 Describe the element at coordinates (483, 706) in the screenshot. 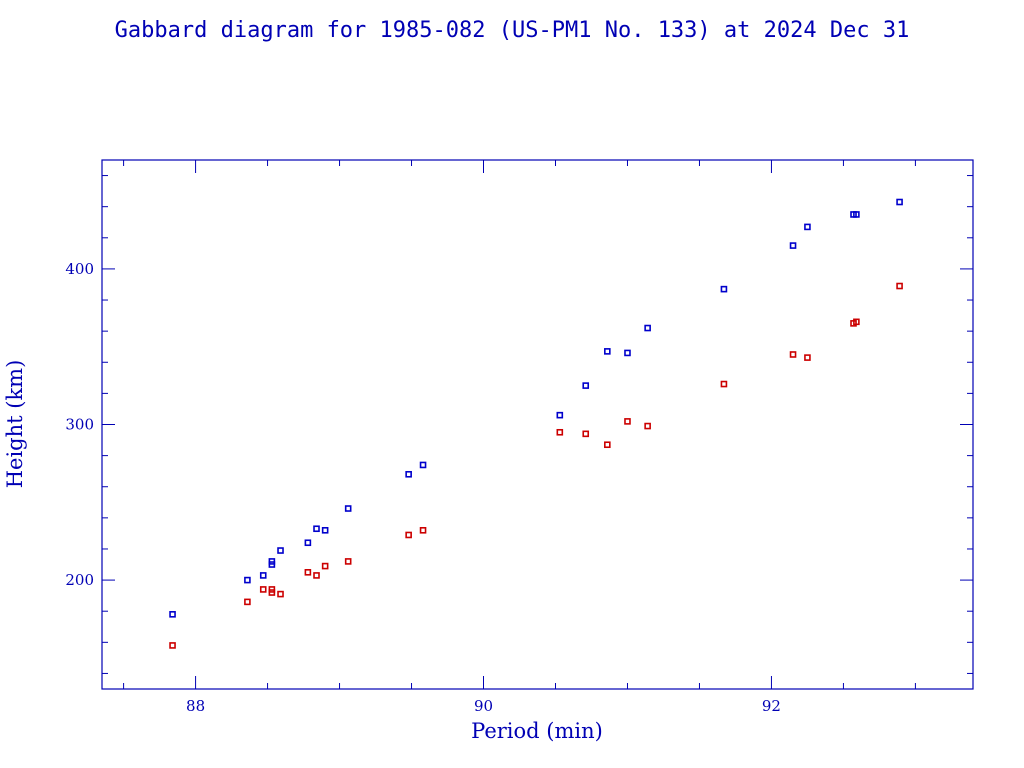

I see `x-tick-label: 90` at that location.